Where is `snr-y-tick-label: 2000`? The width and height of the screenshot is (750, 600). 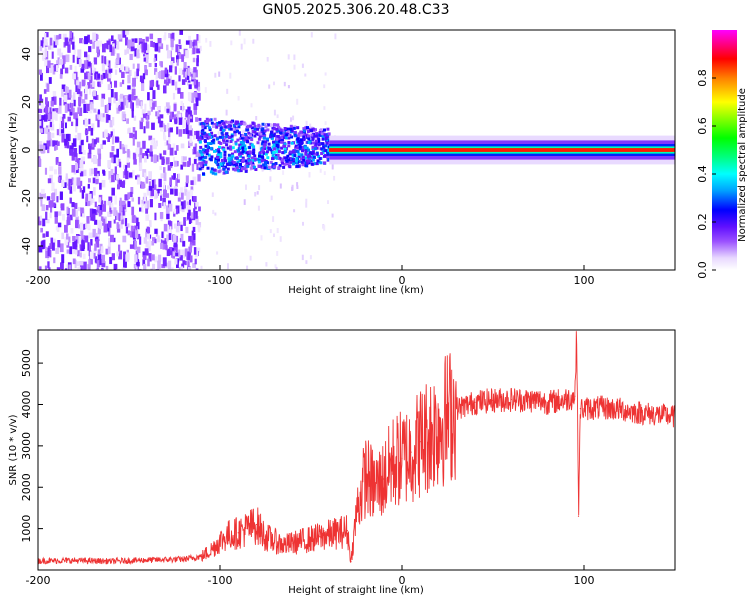
snr-y-tick-label: 2000 is located at coordinates (26, 487).